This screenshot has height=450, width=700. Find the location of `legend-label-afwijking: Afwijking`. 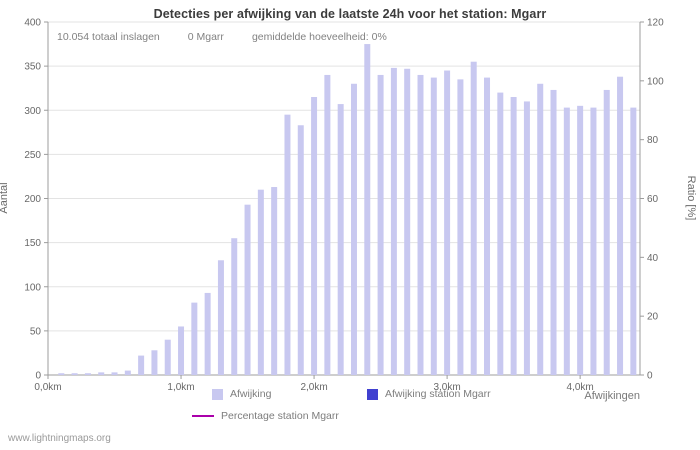

legend-label-afwijking: Afwijking is located at coordinates (251, 394).